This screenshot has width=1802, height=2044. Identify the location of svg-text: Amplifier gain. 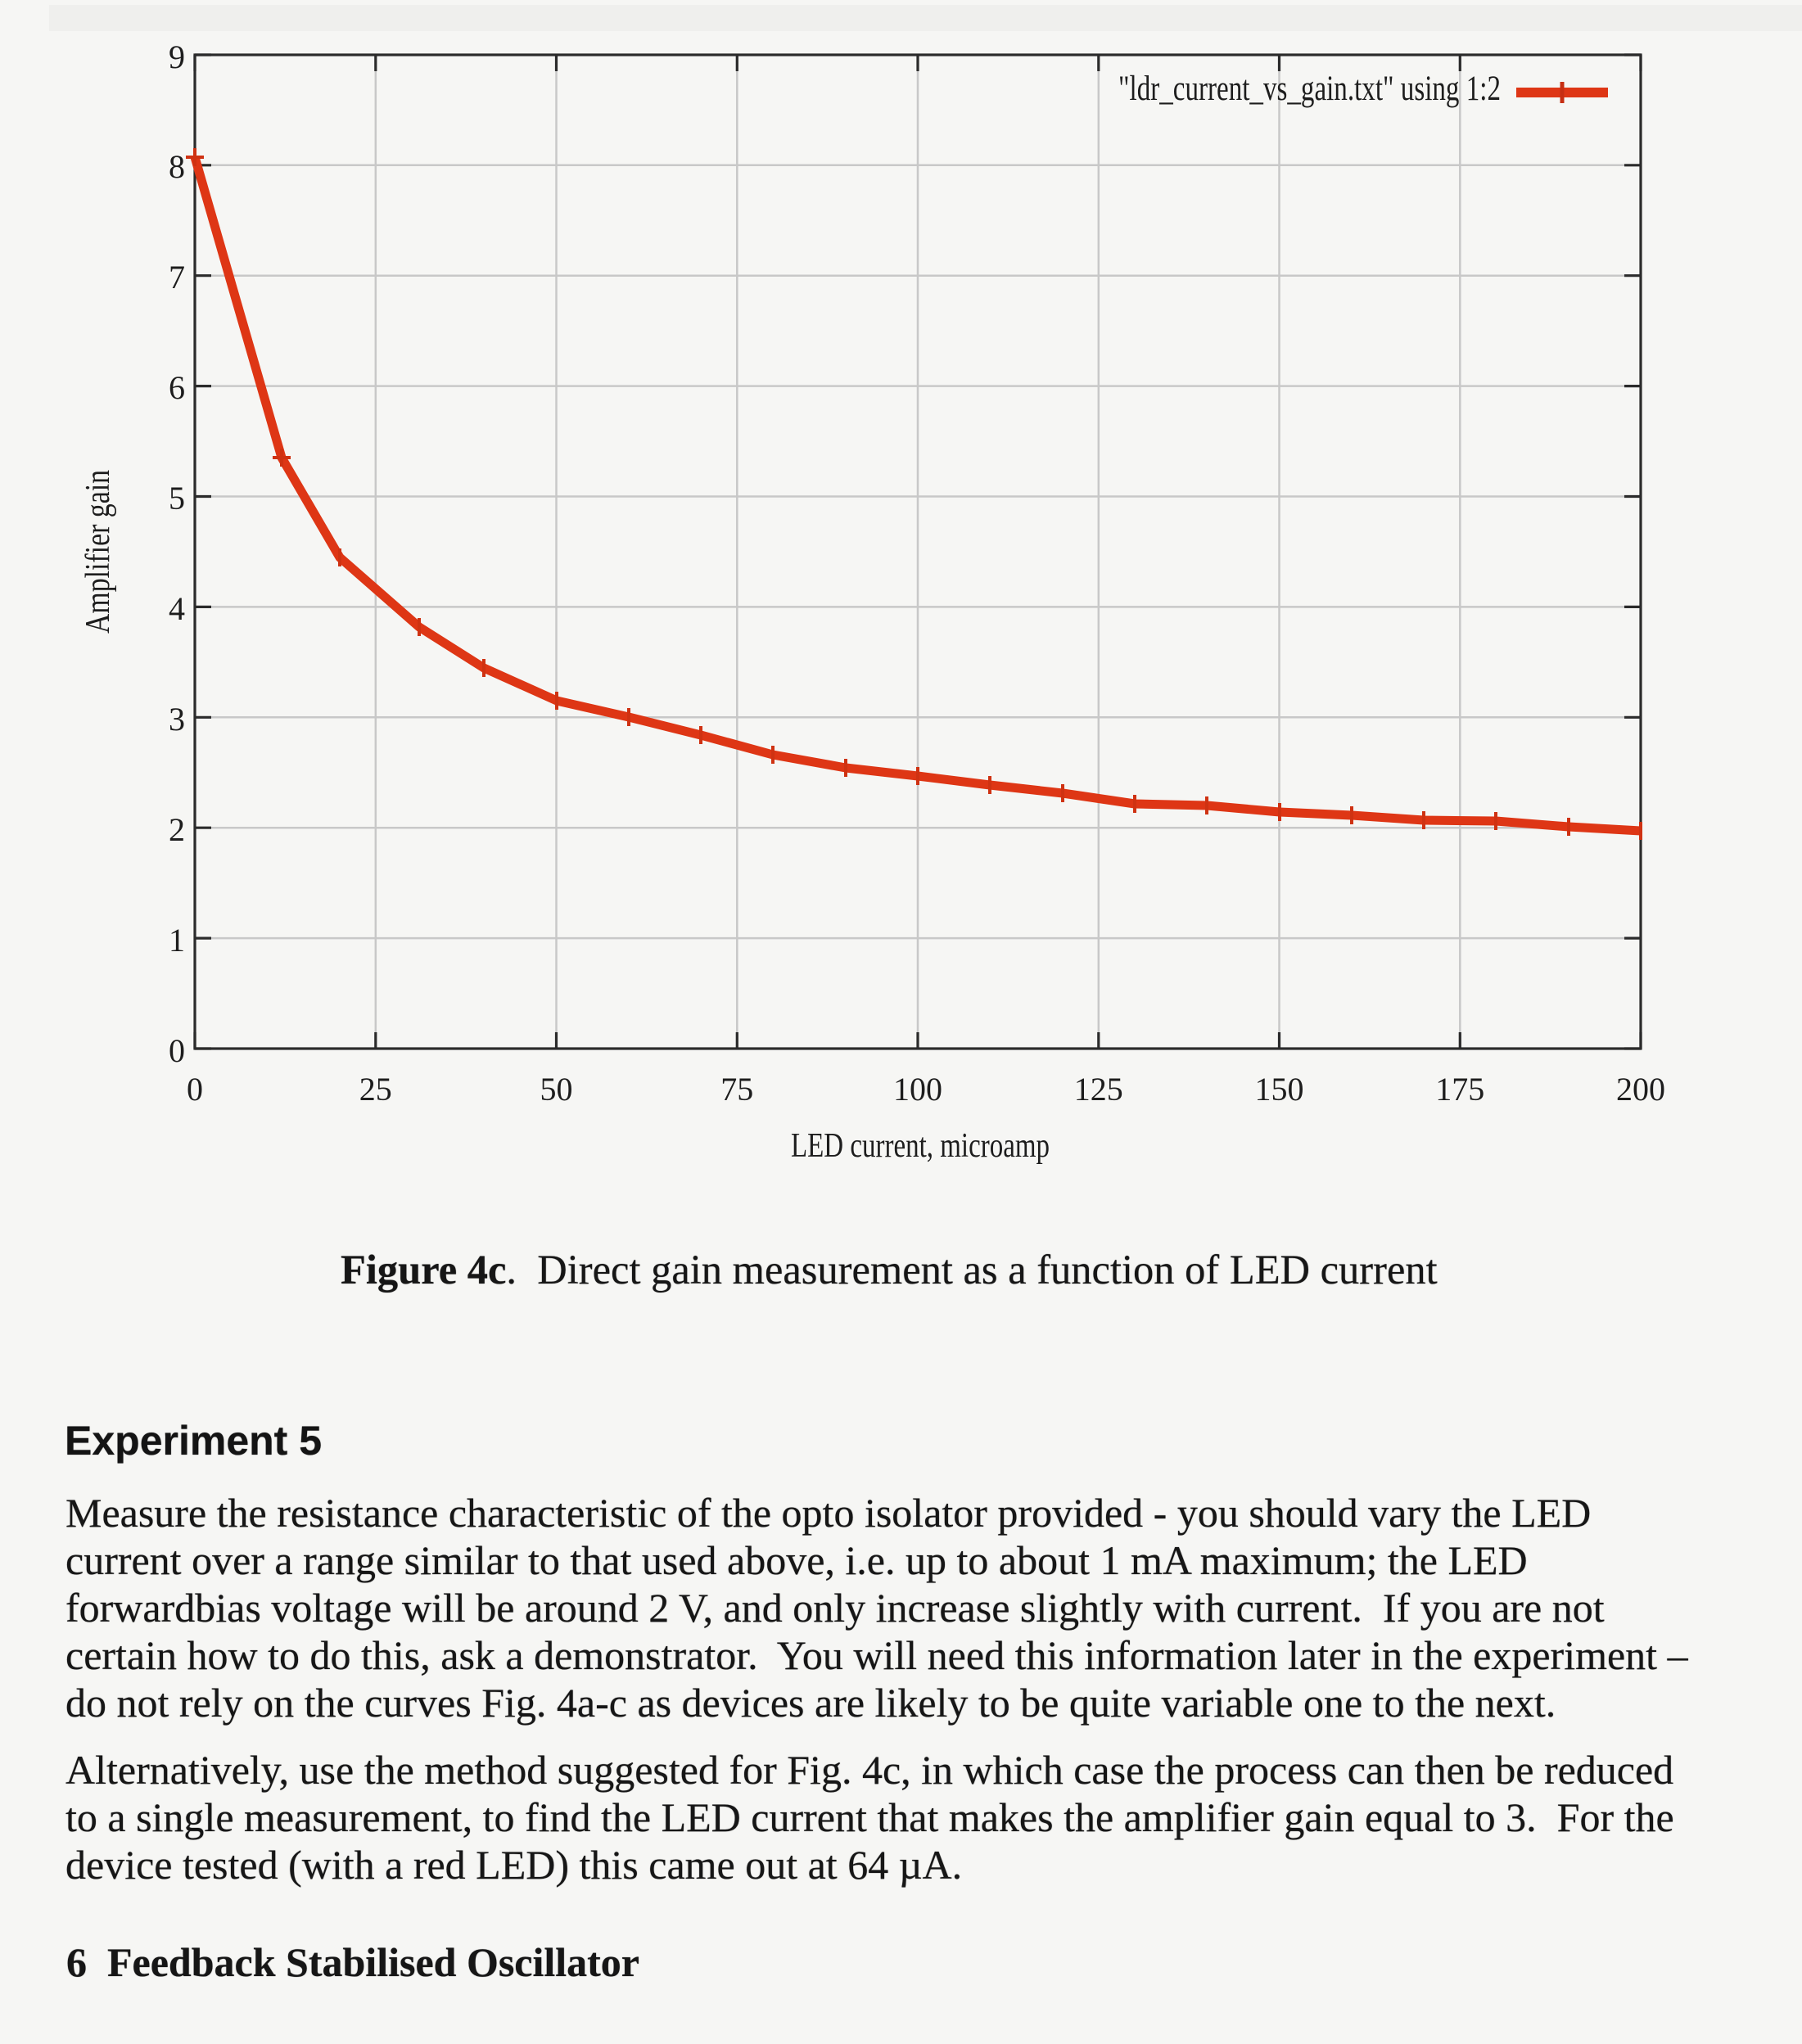
(98, 552).